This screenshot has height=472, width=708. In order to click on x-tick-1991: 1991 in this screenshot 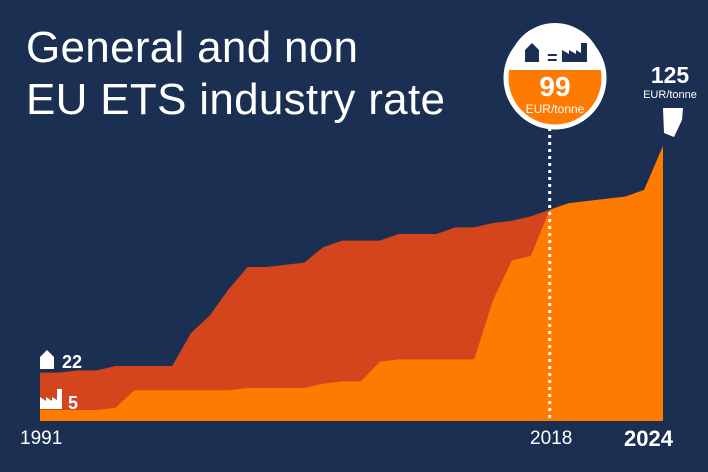, I will do `click(41, 438)`.